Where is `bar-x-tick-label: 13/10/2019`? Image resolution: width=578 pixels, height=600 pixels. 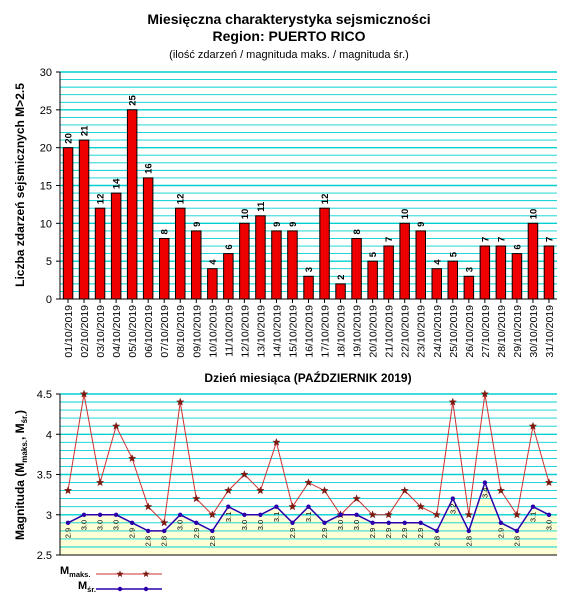 bar-x-tick-label: 13/10/2019 is located at coordinates (261, 331).